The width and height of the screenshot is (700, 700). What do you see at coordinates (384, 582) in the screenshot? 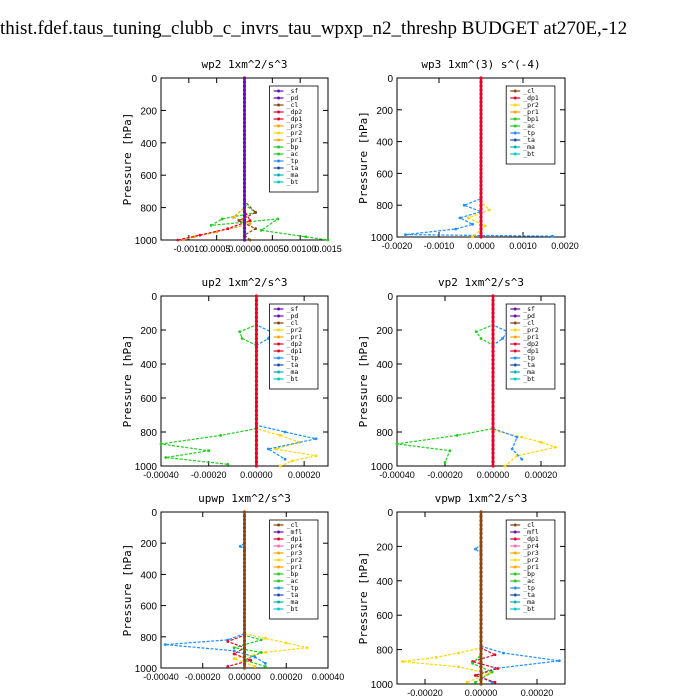
I see `y-tick-label: 400` at bounding box center [384, 582].